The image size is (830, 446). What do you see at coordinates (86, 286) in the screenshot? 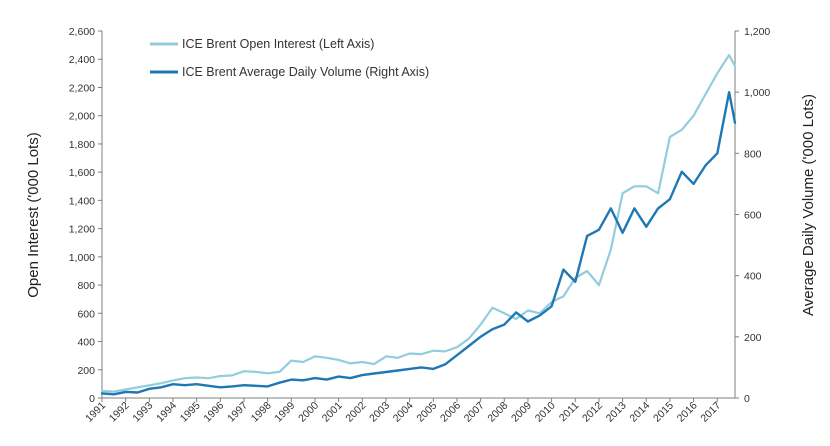
I see `left-tick-label: 800` at bounding box center [86, 286].